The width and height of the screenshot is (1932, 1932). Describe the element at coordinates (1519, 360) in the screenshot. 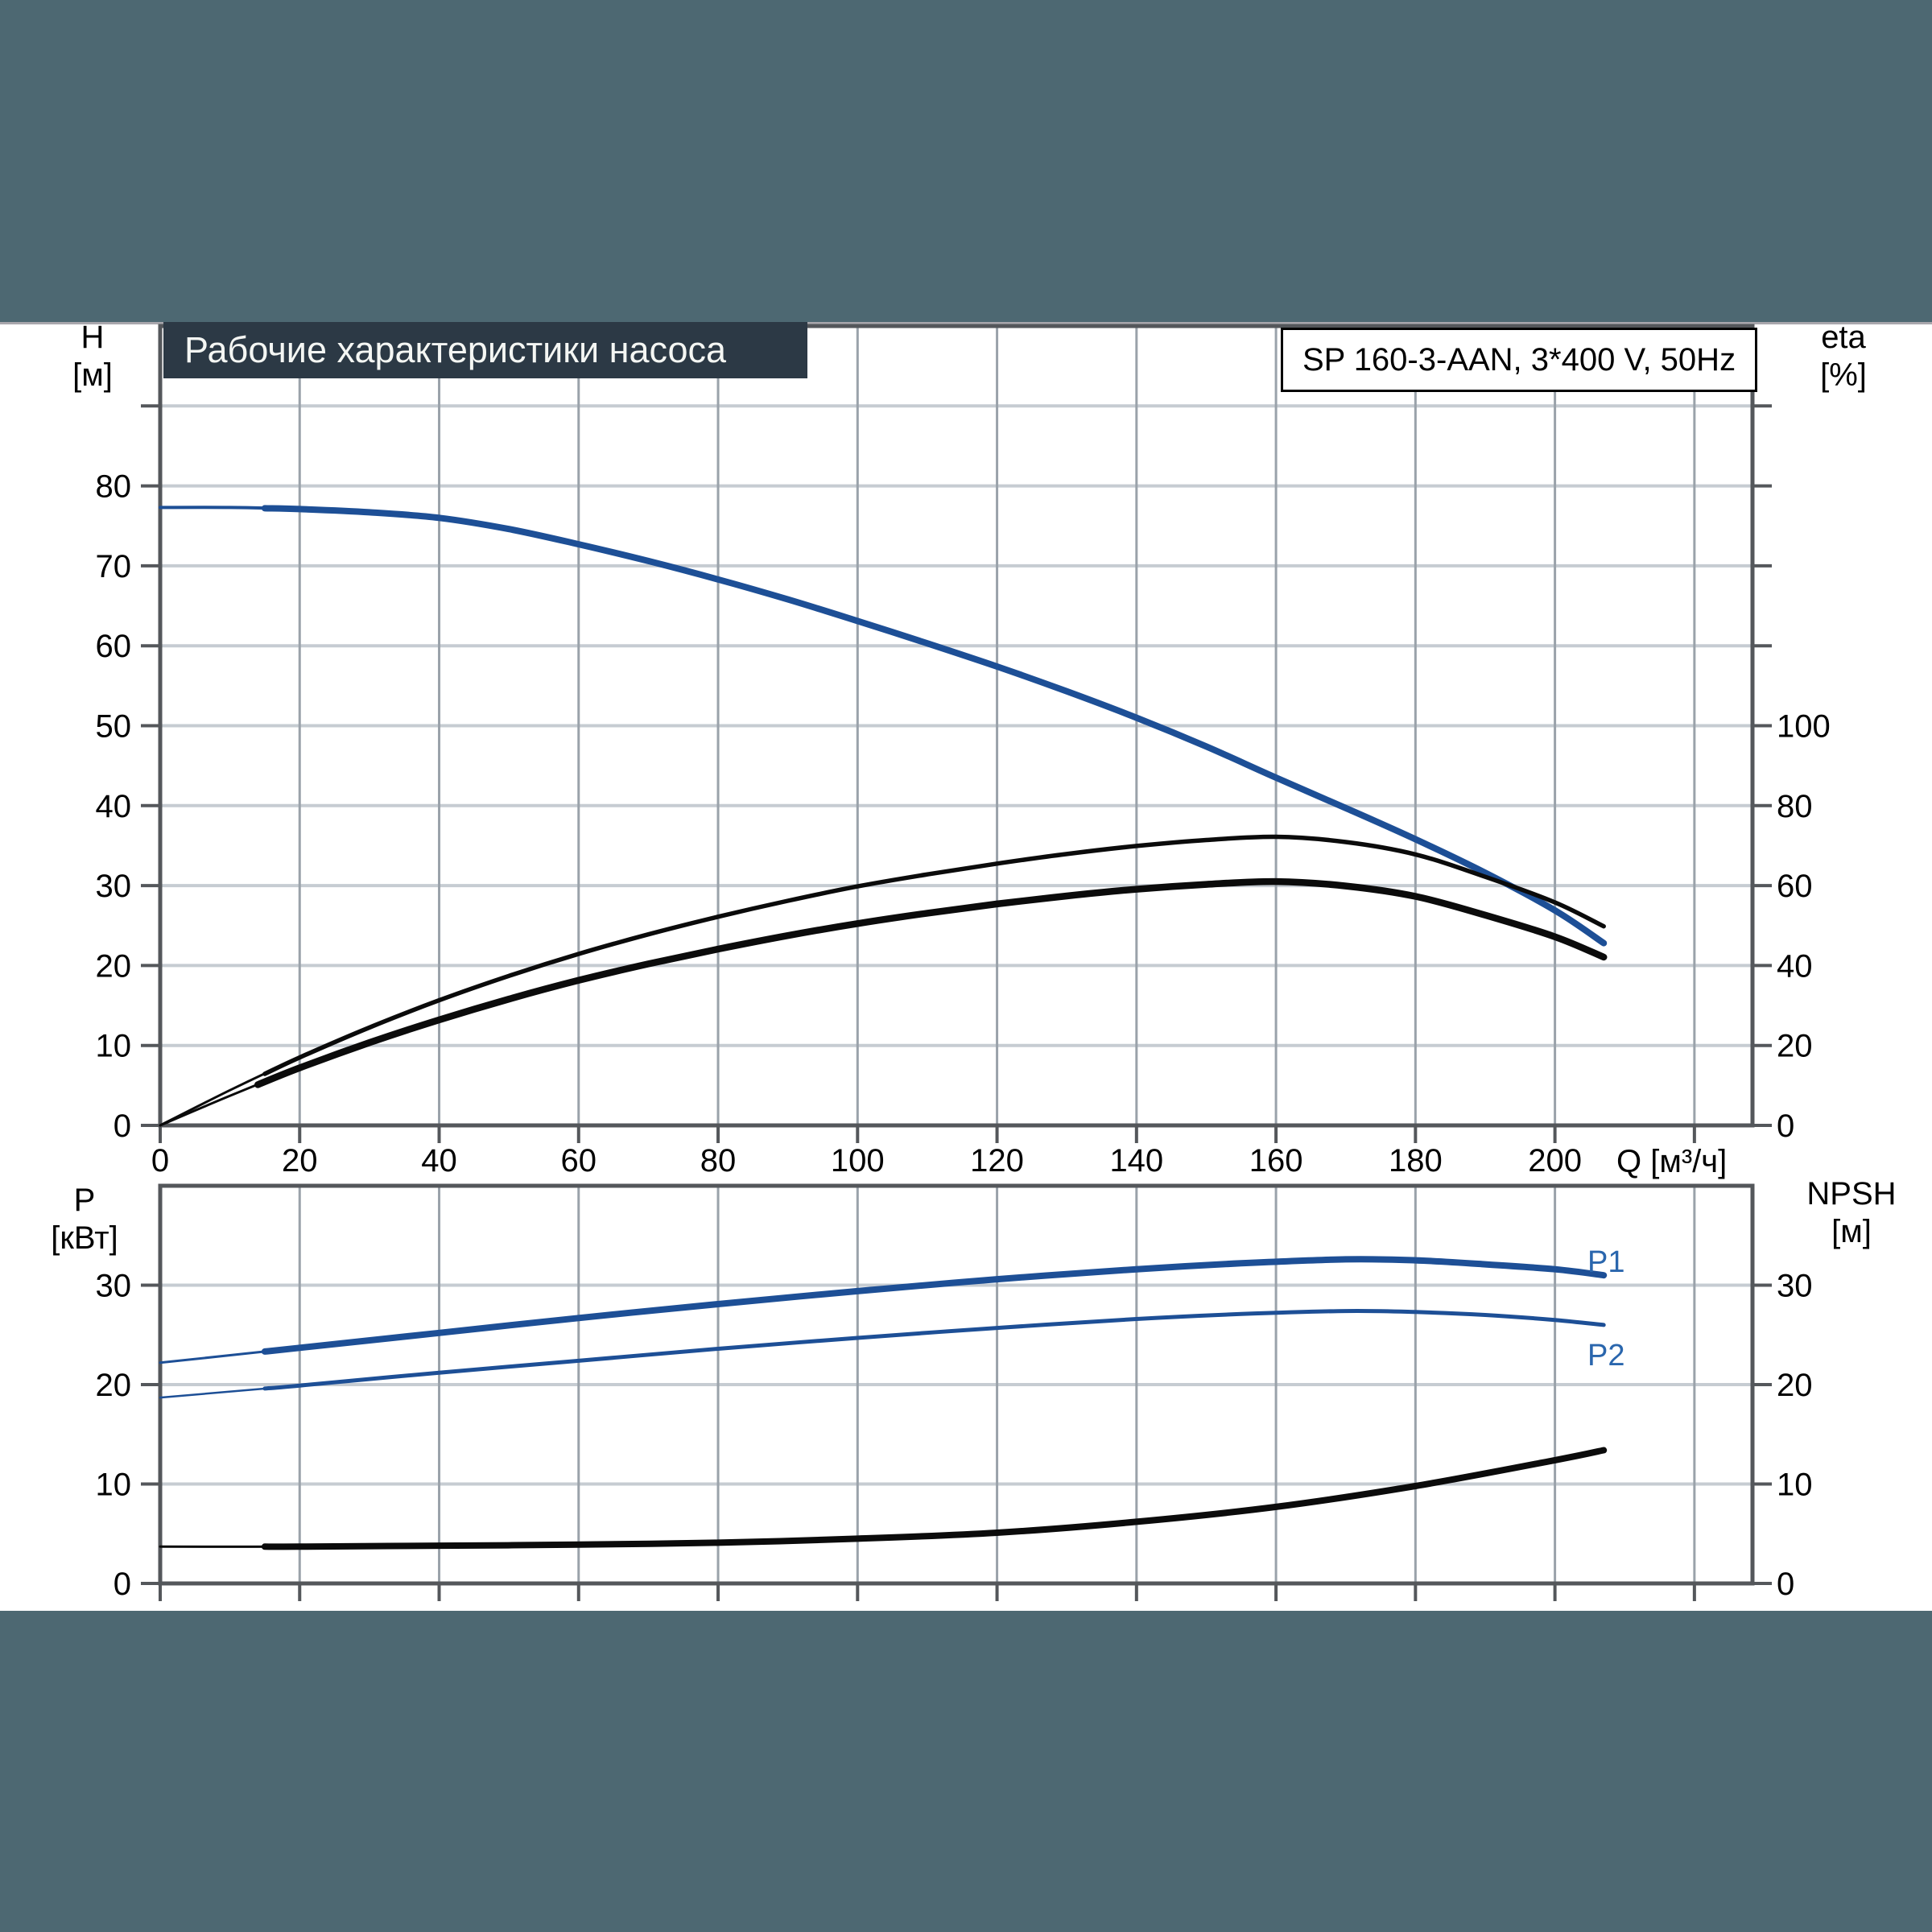

I see `pump-model-box: SP 160-3-AAN, 3*400 V, 50Hz` at that location.